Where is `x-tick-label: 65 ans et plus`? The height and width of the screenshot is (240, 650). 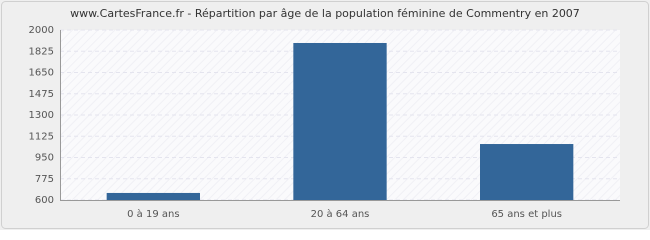
x-tick-label: 65 ans et plus is located at coordinates (526, 214).